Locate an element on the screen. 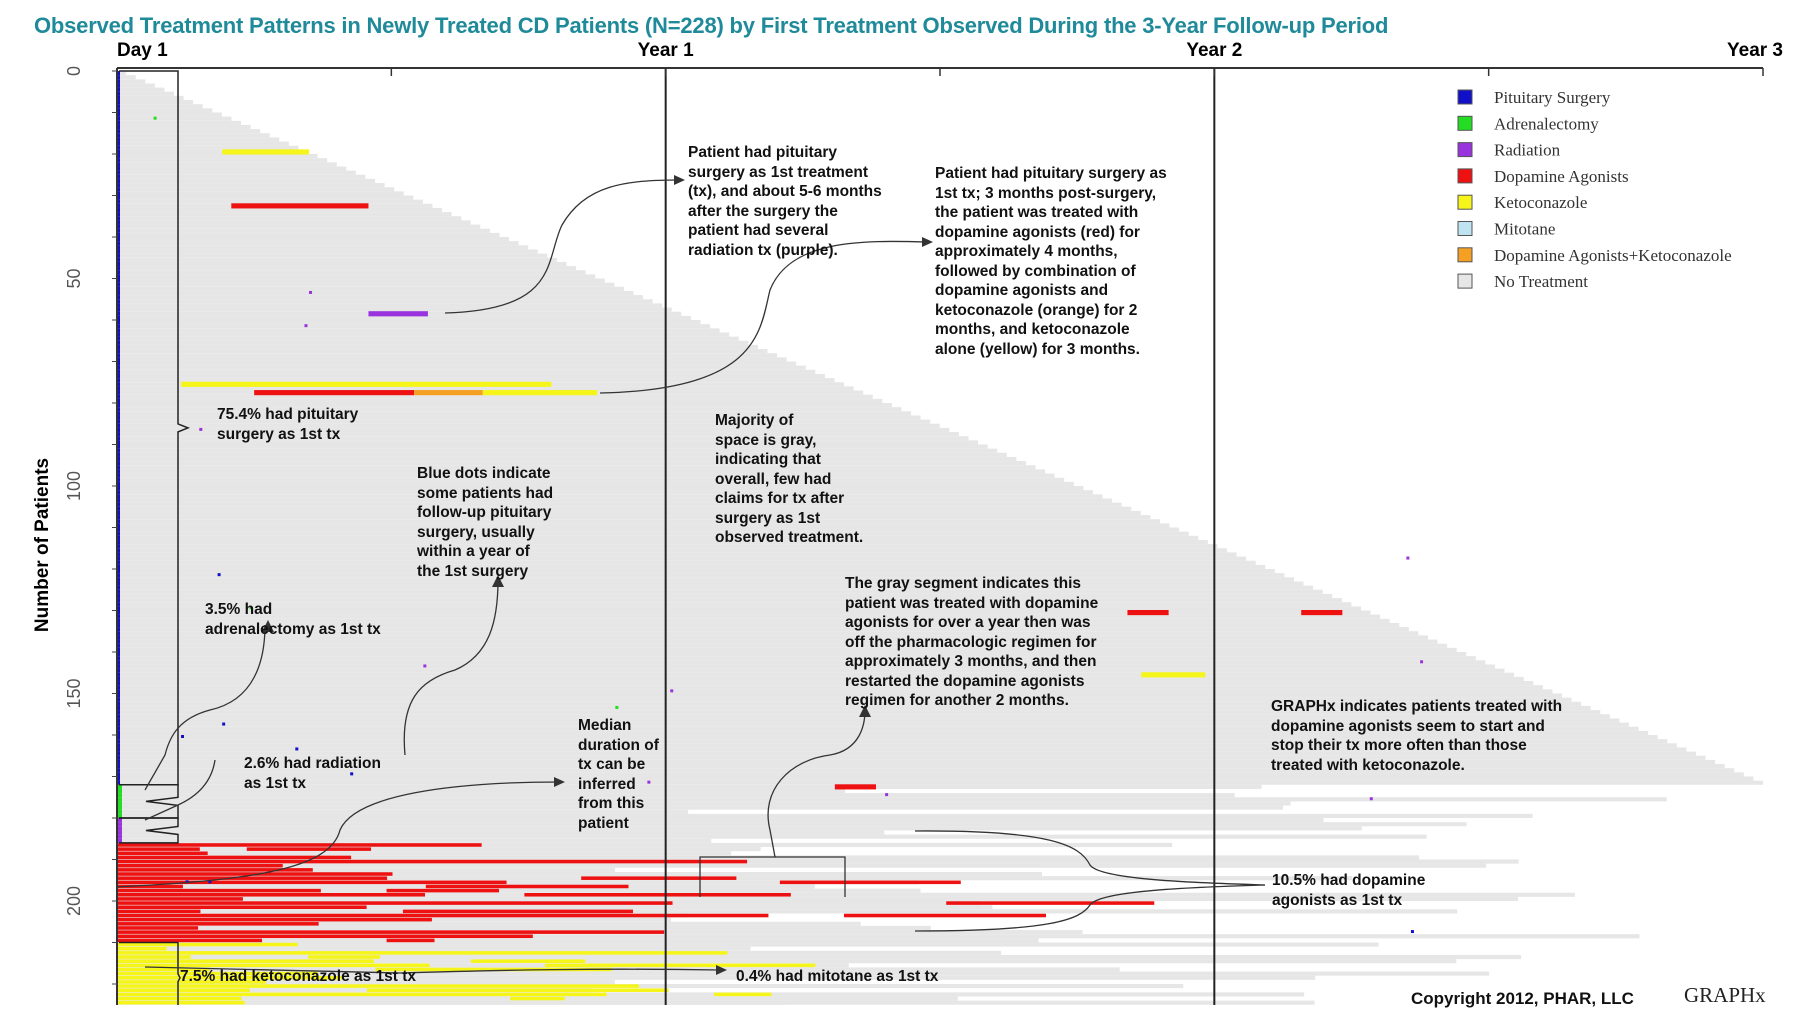 The height and width of the screenshot is (1009, 1819). legend-label-6: Dopamine Agonists+Ketoconazole is located at coordinates (1613, 255).